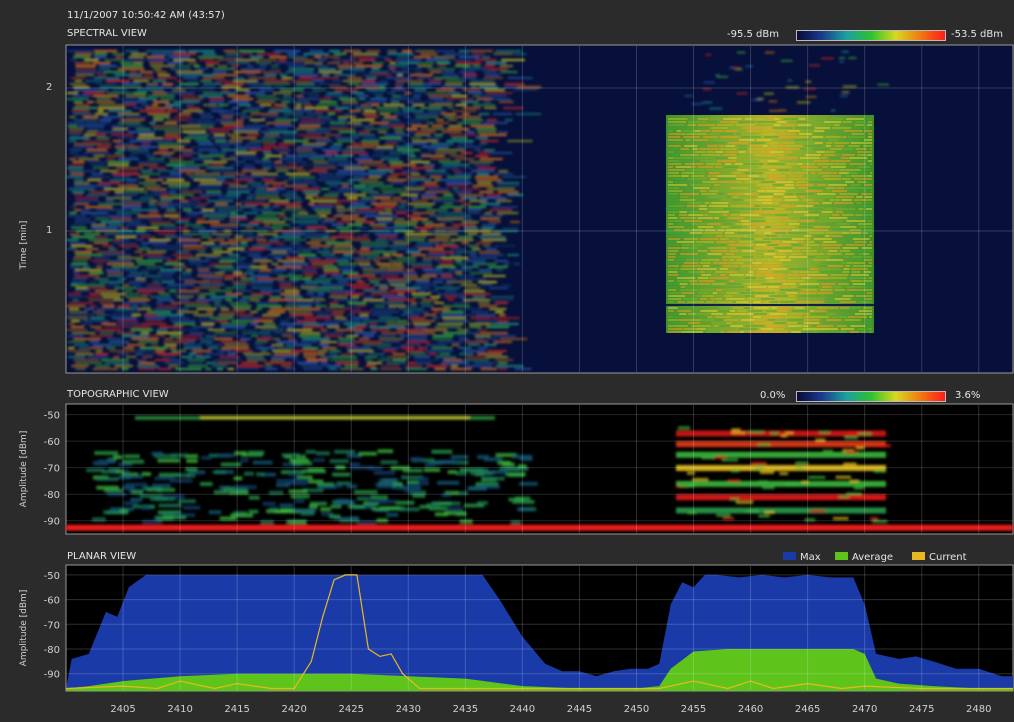 The width and height of the screenshot is (1014, 722). What do you see at coordinates (864, 709) in the screenshot?
I see `x-tick-label: 2470` at bounding box center [864, 709].